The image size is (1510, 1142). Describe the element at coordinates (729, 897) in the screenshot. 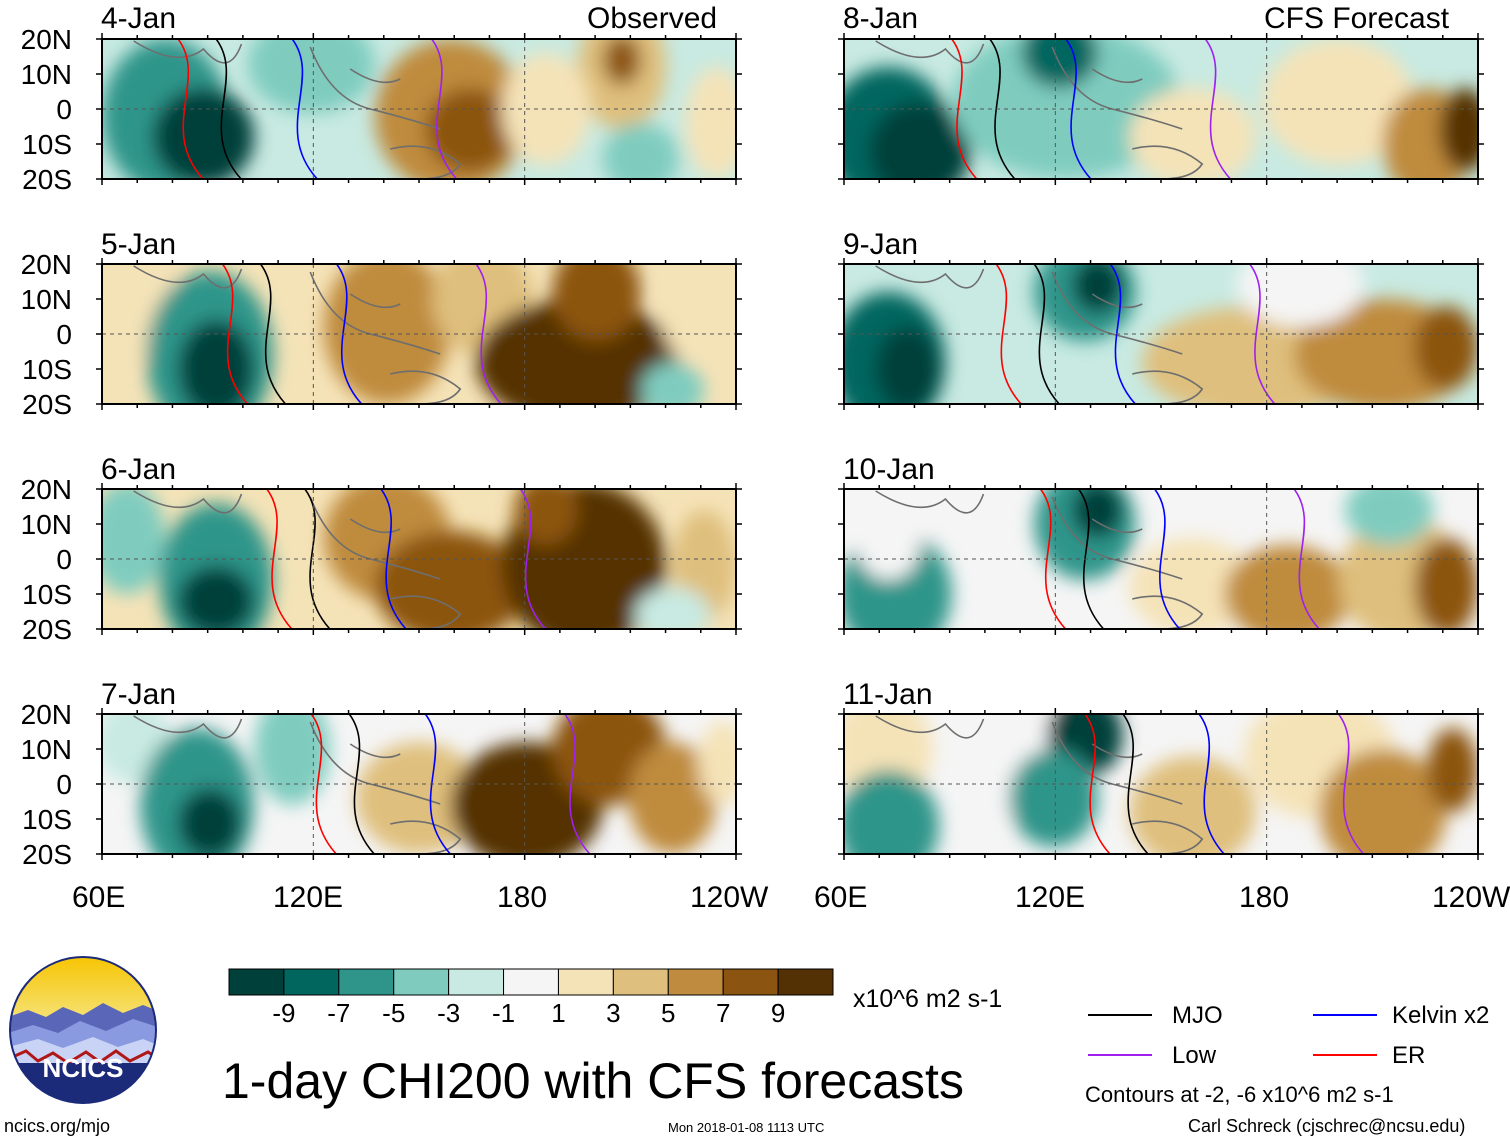

I see `lon-label-120w-left: 120W` at that location.